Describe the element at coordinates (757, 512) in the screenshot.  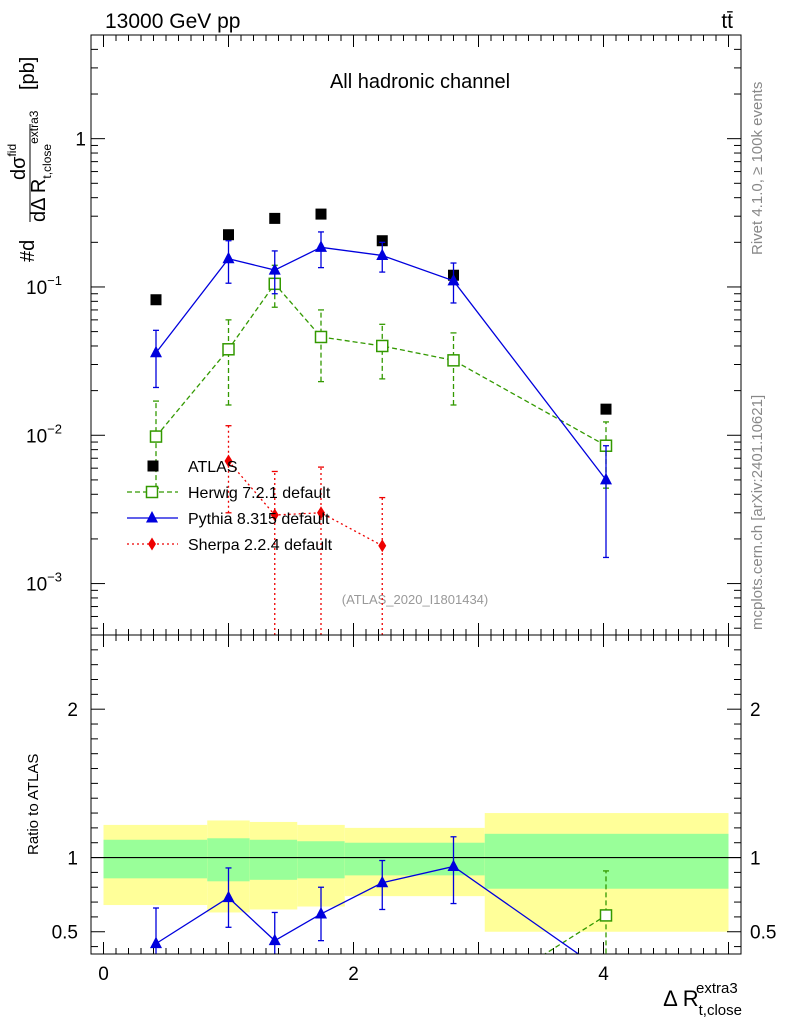
I see `source-label: mcplots.cern.ch [arXiv:2401.10621]` at that location.